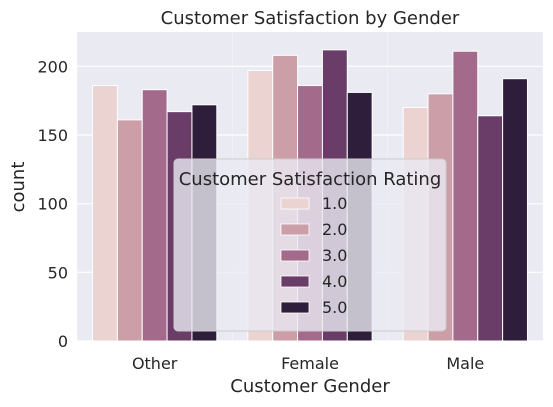 The image size is (553, 407). What do you see at coordinates (334, 229) in the screenshot?
I see `legend-label: 2.0` at bounding box center [334, 229].